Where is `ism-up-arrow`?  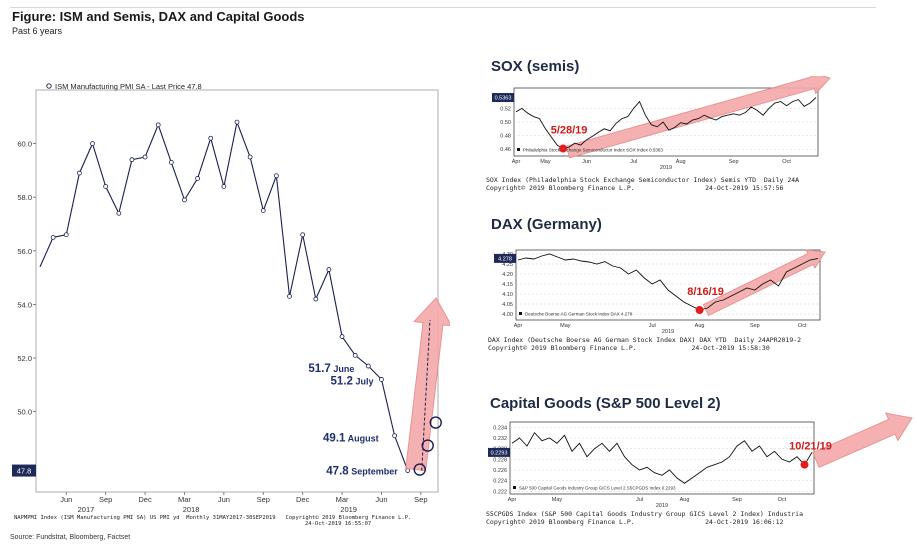 ism-up-arrow is located at coordinates (427, 384).